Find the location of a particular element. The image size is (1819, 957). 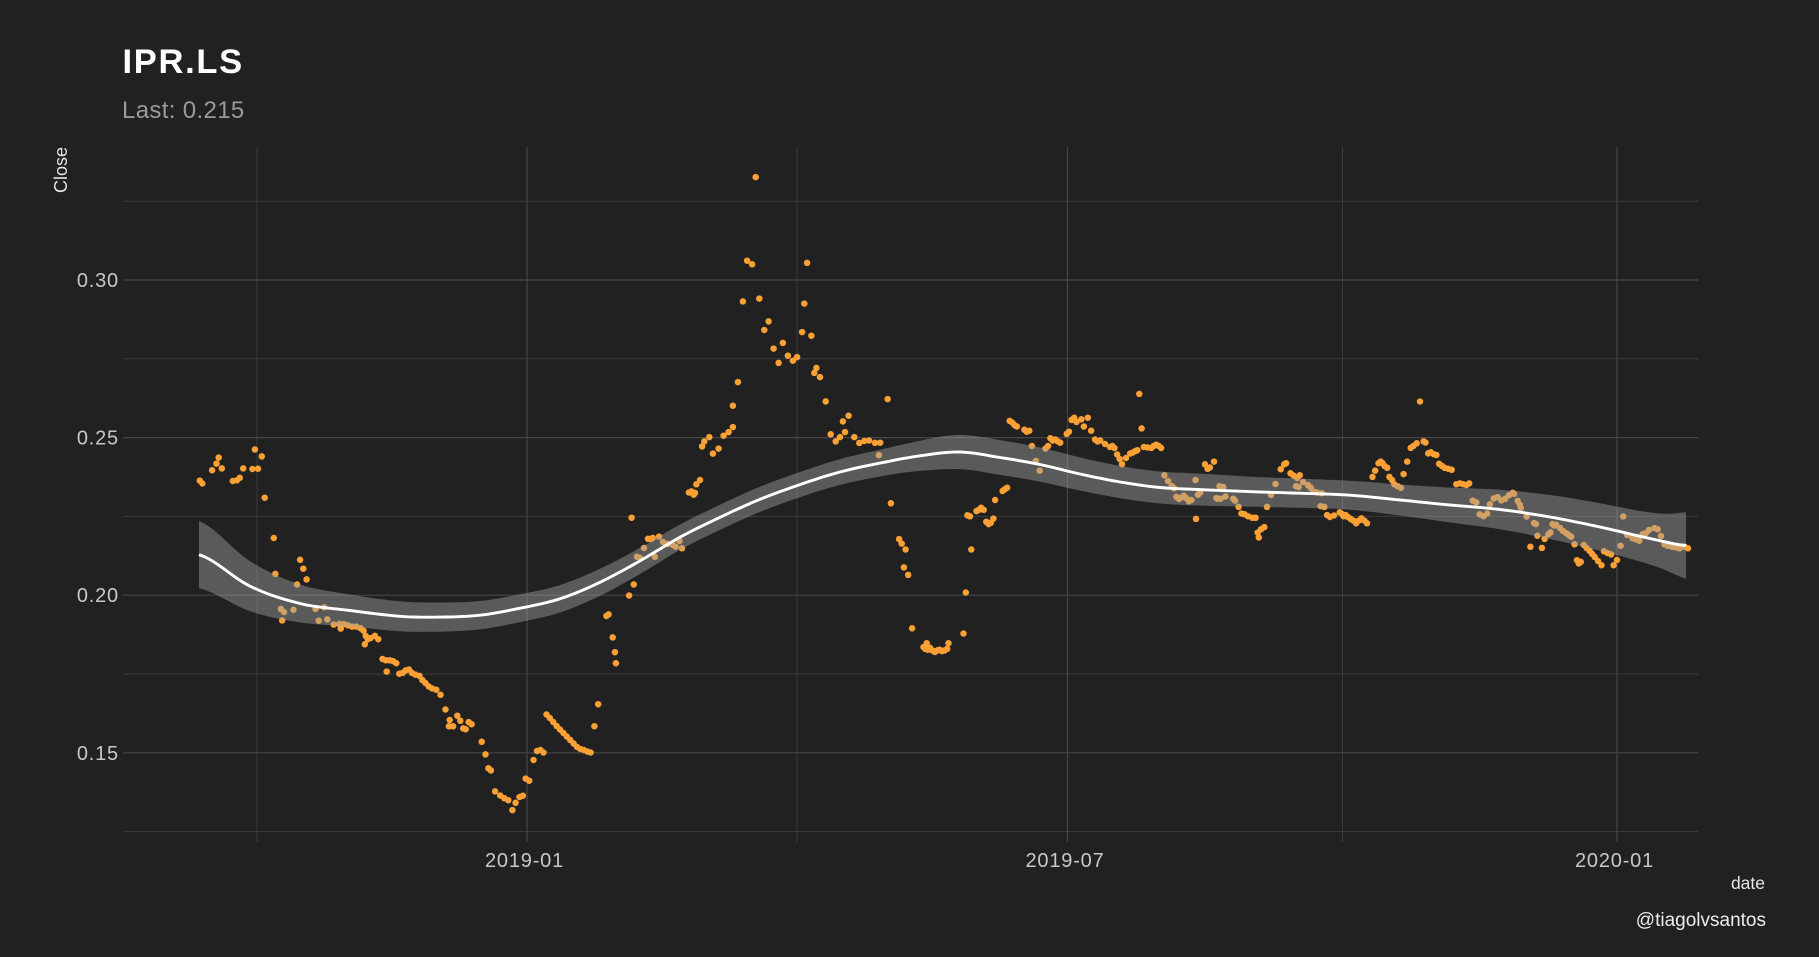

svg-text: 2020-01 is located at coordinates (1614, 861).